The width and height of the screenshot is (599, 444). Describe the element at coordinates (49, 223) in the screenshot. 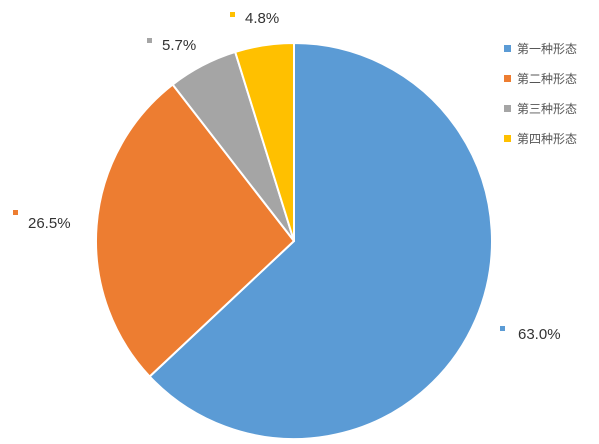

I see `data-label-2: 26.5%` at that location.